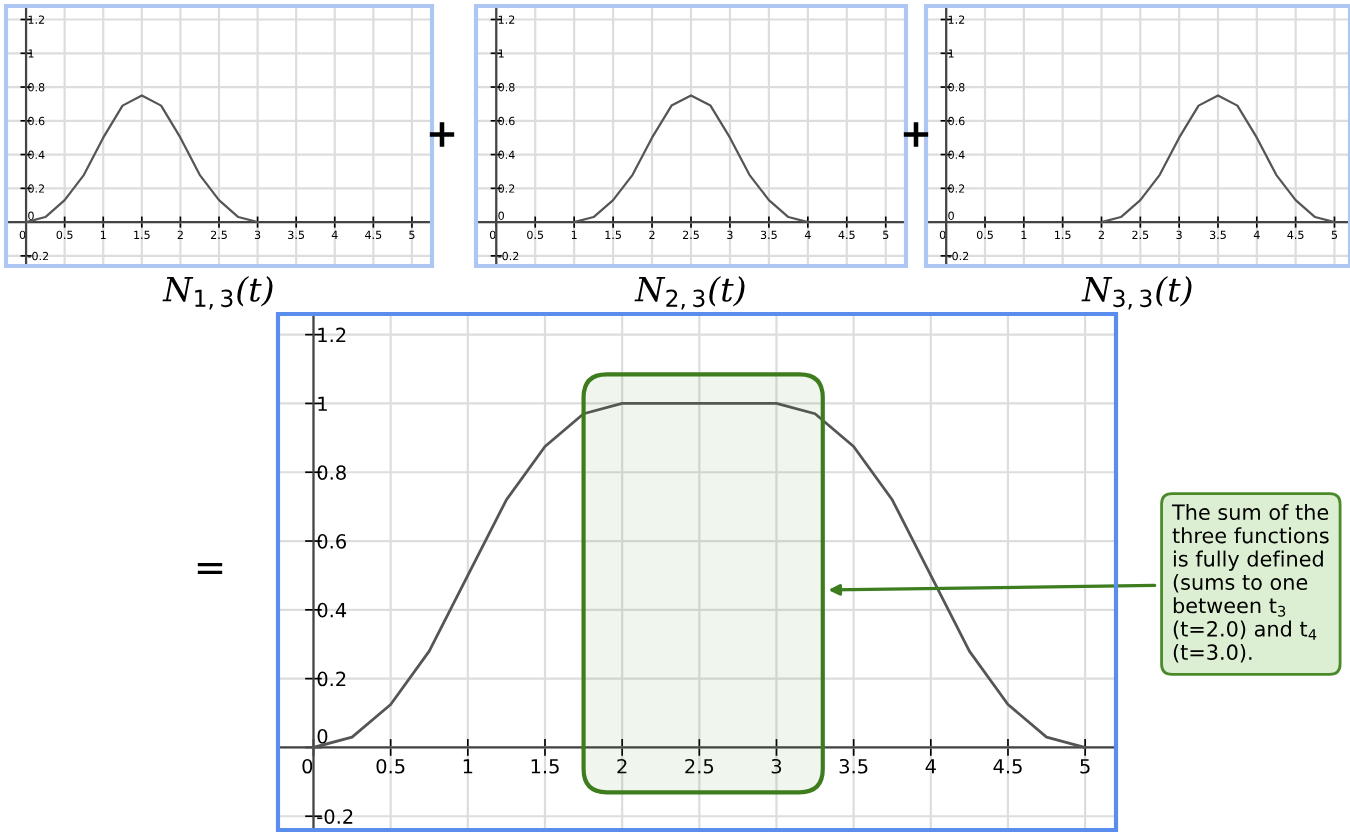 This screenshot has height=836, width=1350. What do you see at coordinates (332, 335) in the screenshot?
I see `y-tick-label: 1.2` at bounding box center [332, 335].